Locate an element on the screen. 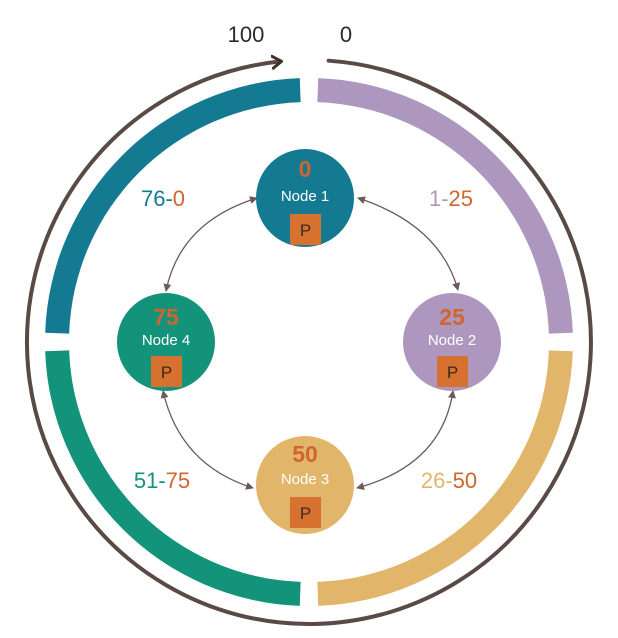 This screenshot has width=618, height=638. node-2-circle is located at coordinates (452, 342).